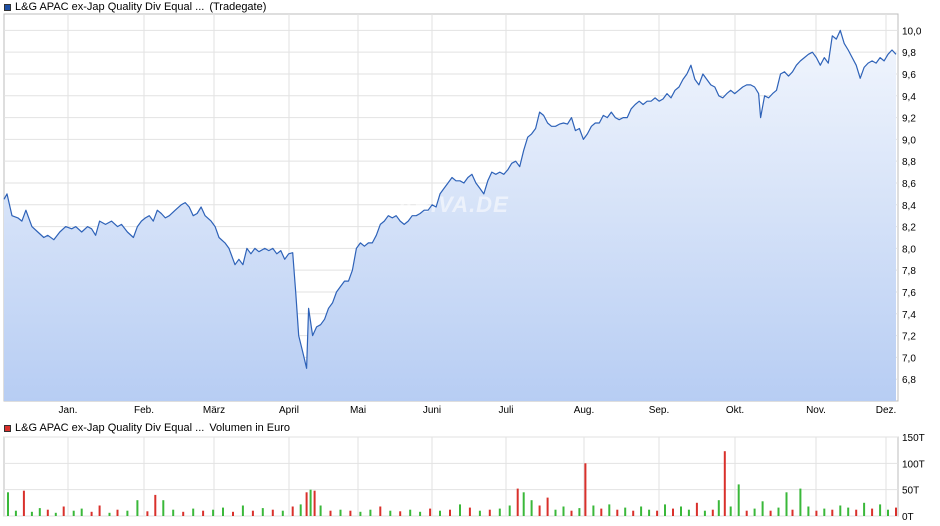  Describe the element at coordinates (909, 97) in the screenshot. I see `price-y-tick-label: 9,4` at that location.